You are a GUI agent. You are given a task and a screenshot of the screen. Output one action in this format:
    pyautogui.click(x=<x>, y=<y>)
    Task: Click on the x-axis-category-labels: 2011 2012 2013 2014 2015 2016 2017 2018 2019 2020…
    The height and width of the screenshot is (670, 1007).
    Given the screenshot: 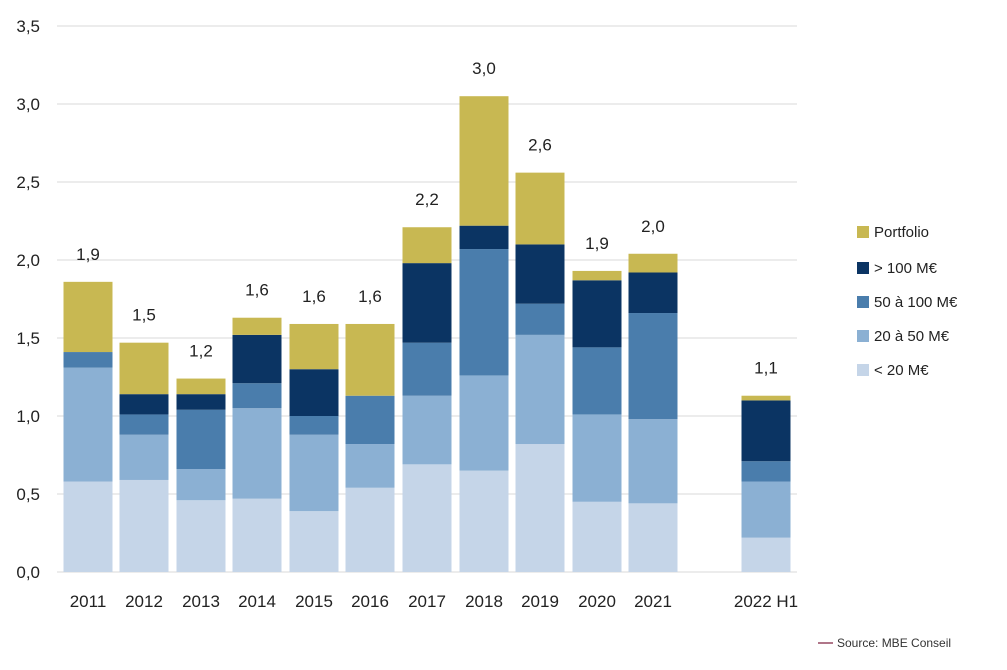 What is the action you would take?
    pyautogui.click(x=434, y=601)
    